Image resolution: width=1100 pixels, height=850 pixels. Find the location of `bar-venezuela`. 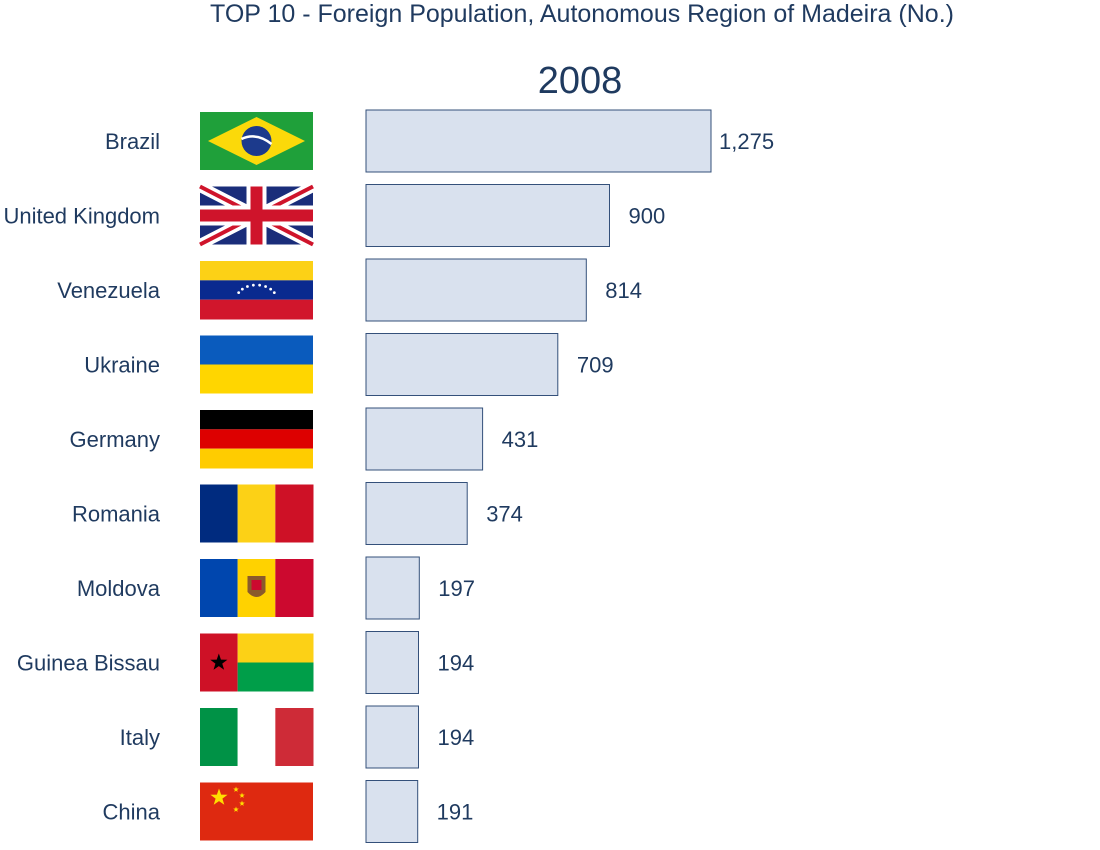

bar-venezuela is located at coordinates (476, 290).